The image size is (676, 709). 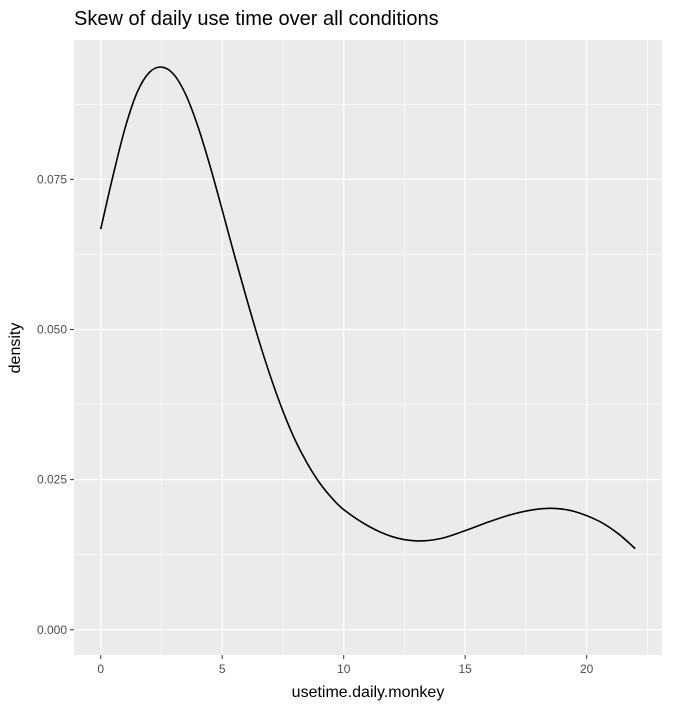 What do you see at coordinates (466, 669) in the screenshot?
I see `x-tick-label: 15` at bounding box center [466, 669].